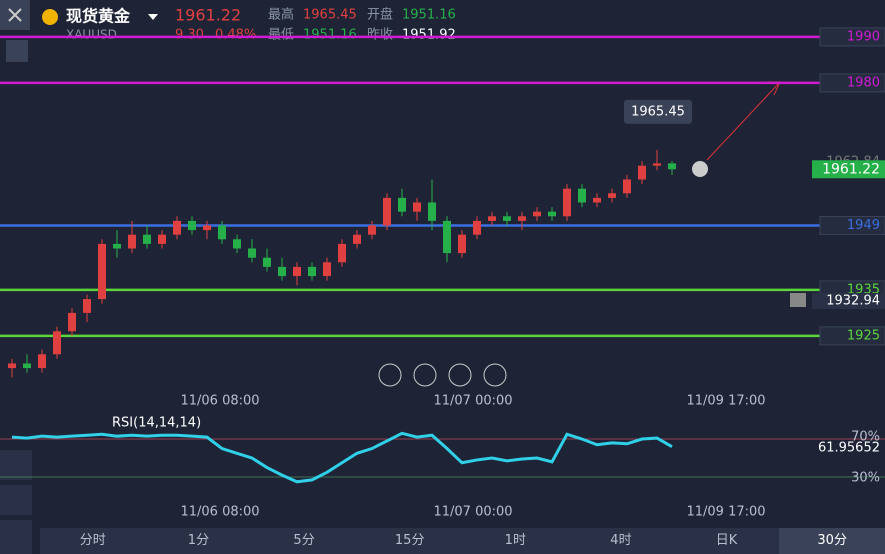 The height and width of the screenshot is (554, 885). Describe the element at coordinates (863, 335) in the screenshot. I see `level-label: 1925` at that location.